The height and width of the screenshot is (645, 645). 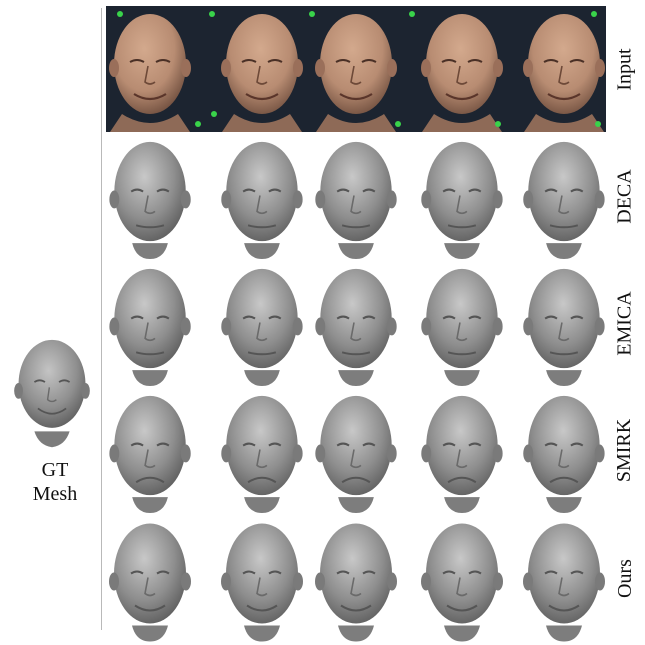 What do you see at coordinates (55, 482) in the screenshot?
I see `gt-label: GT Mesh` at bounding box center [55, 482].